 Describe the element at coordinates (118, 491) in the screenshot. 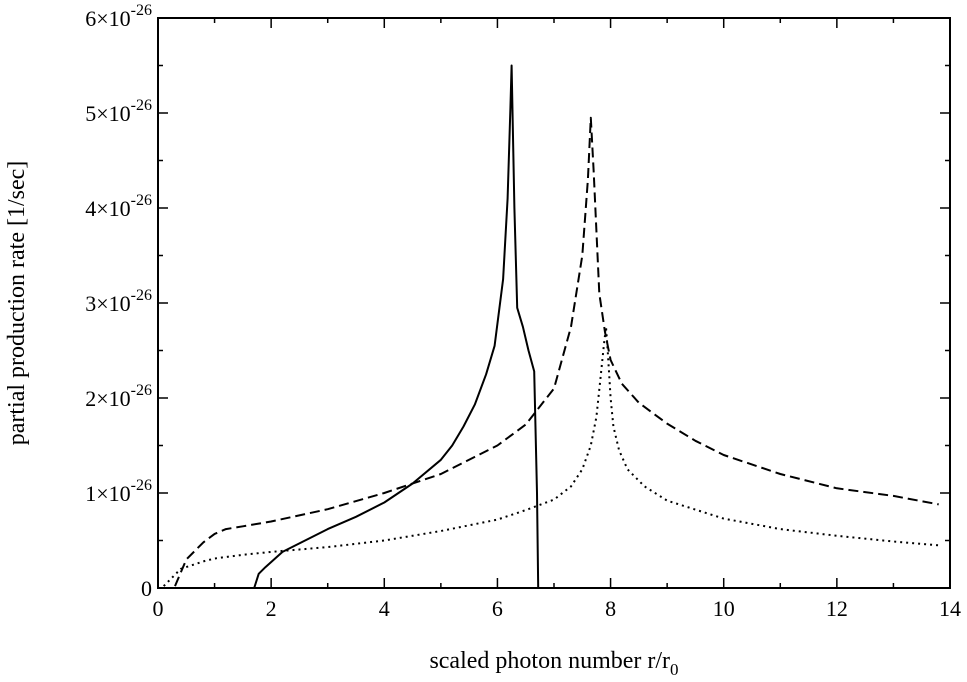

I see `y-tick-label: 1×10⁻²⁶` at that location.